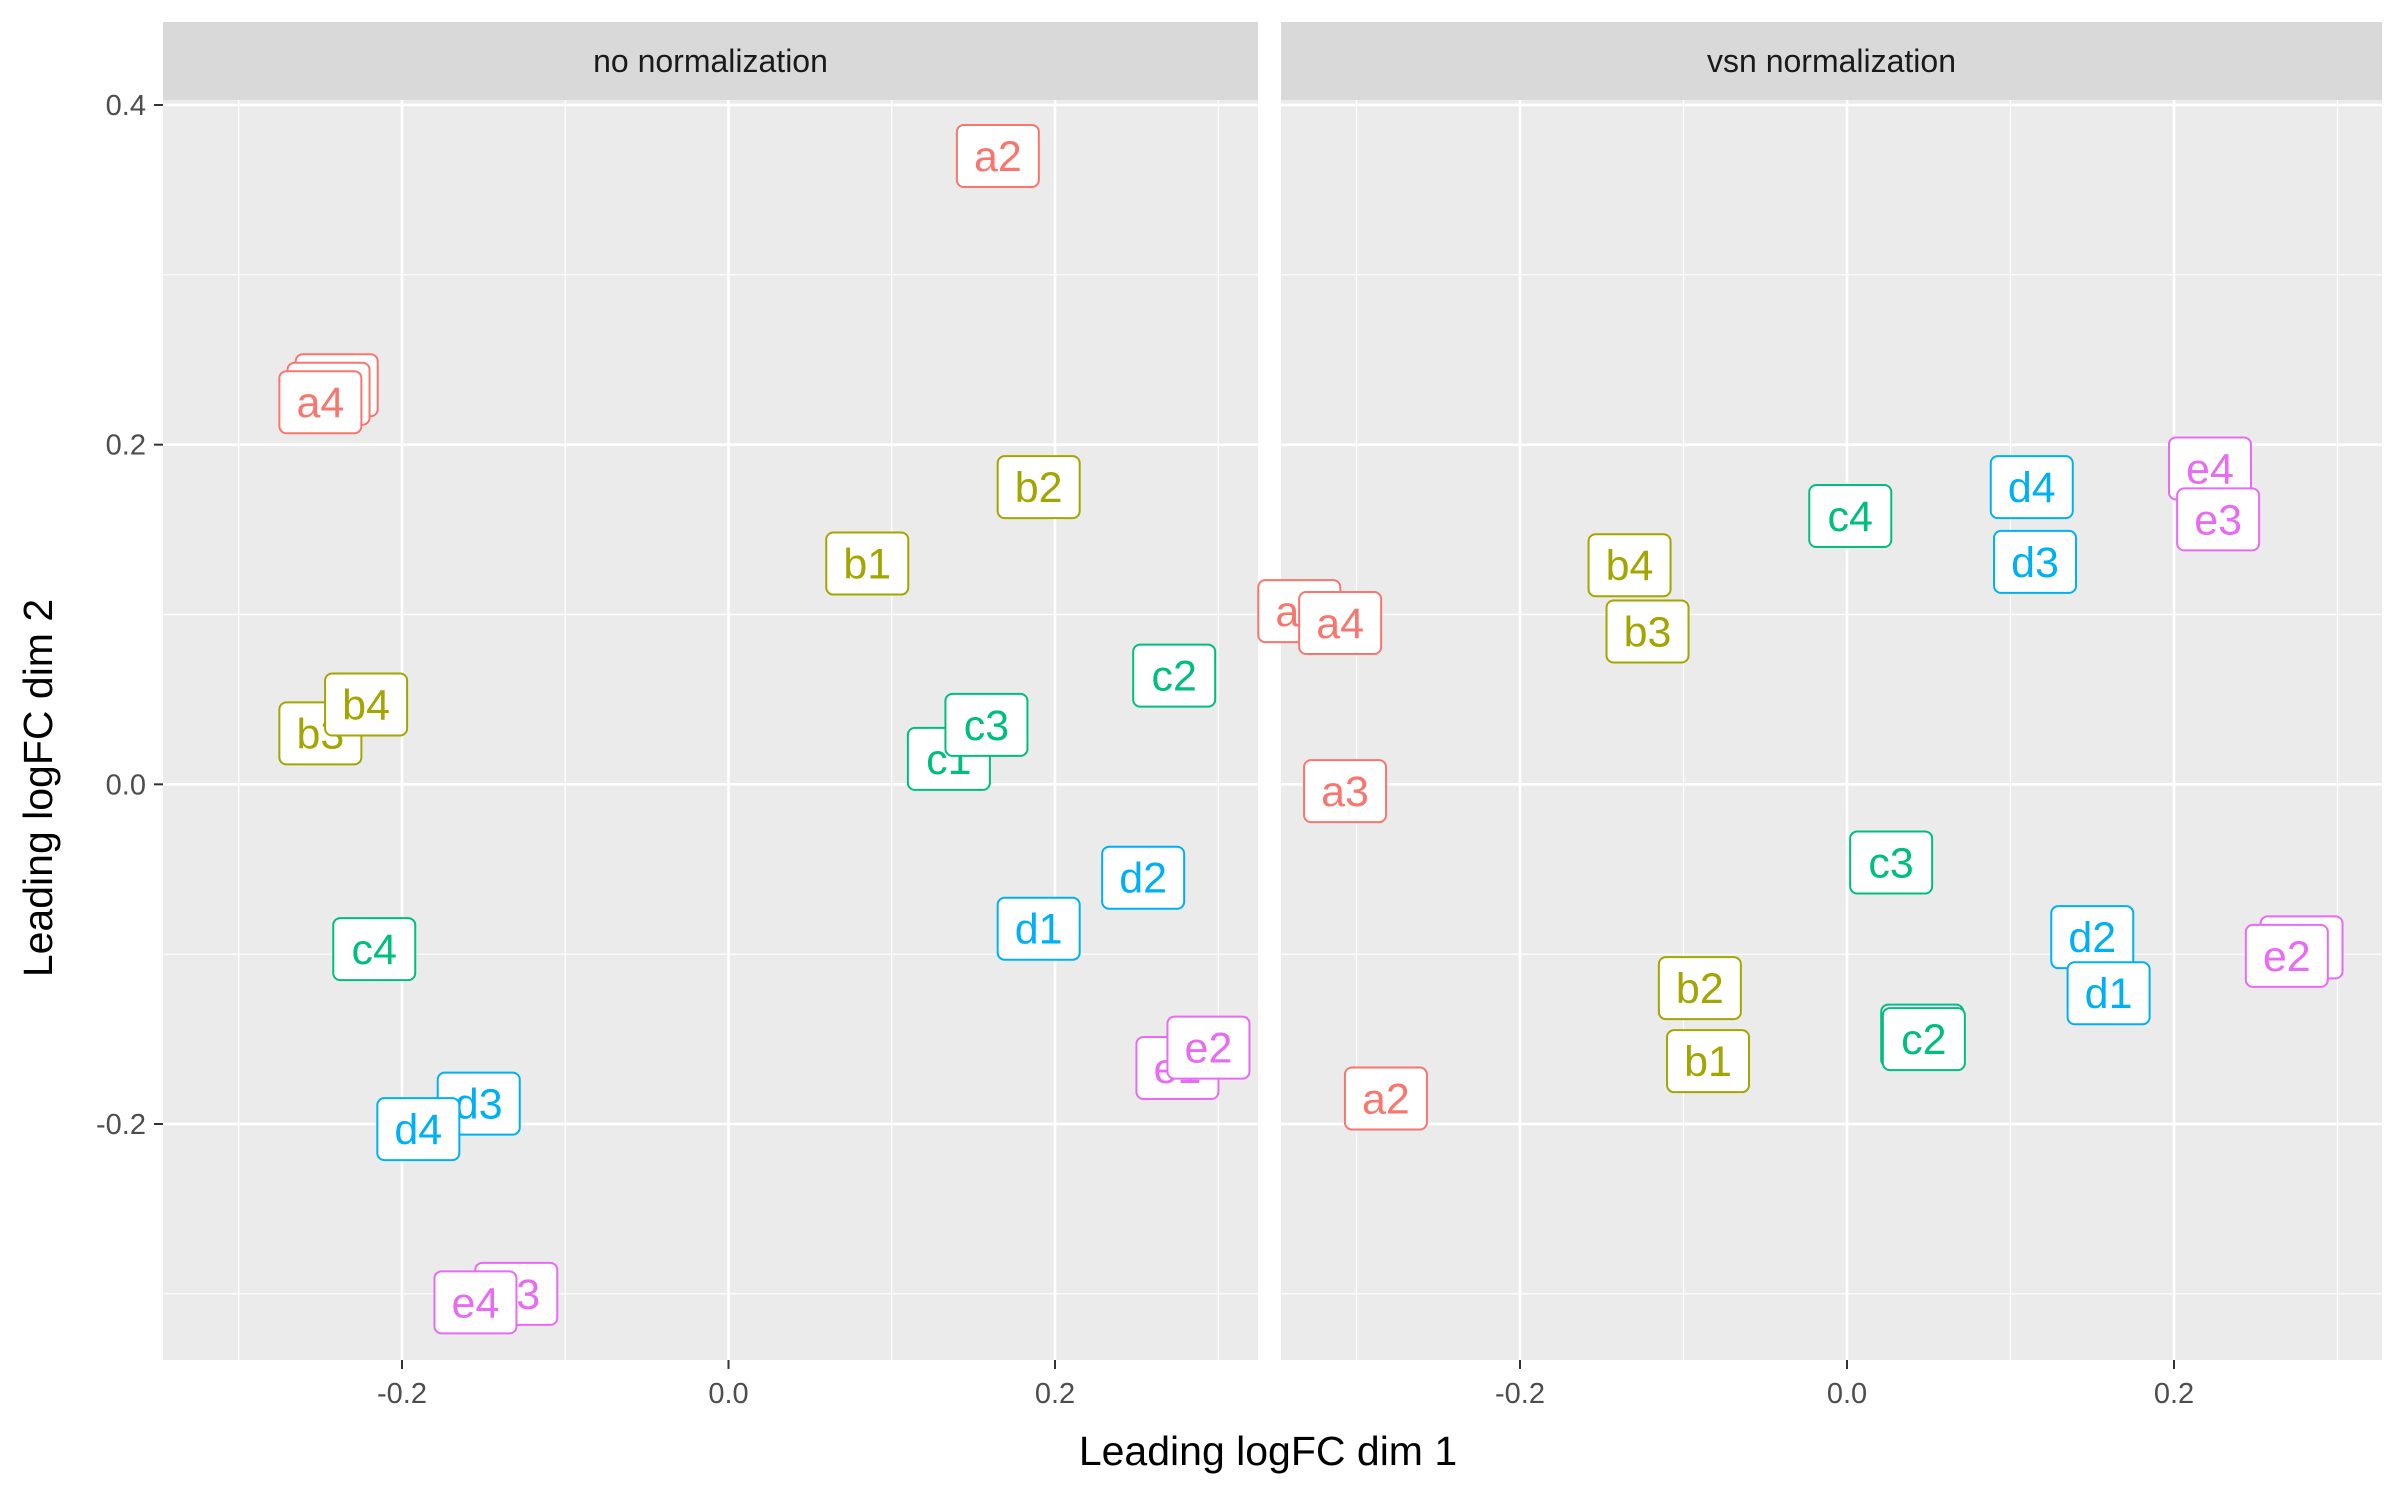 This screenshot has height=1500, width=2400. Describe the element at coordinates (121, 1125) in the screenshot. I see `y-tick-label: -0.2` at that location.